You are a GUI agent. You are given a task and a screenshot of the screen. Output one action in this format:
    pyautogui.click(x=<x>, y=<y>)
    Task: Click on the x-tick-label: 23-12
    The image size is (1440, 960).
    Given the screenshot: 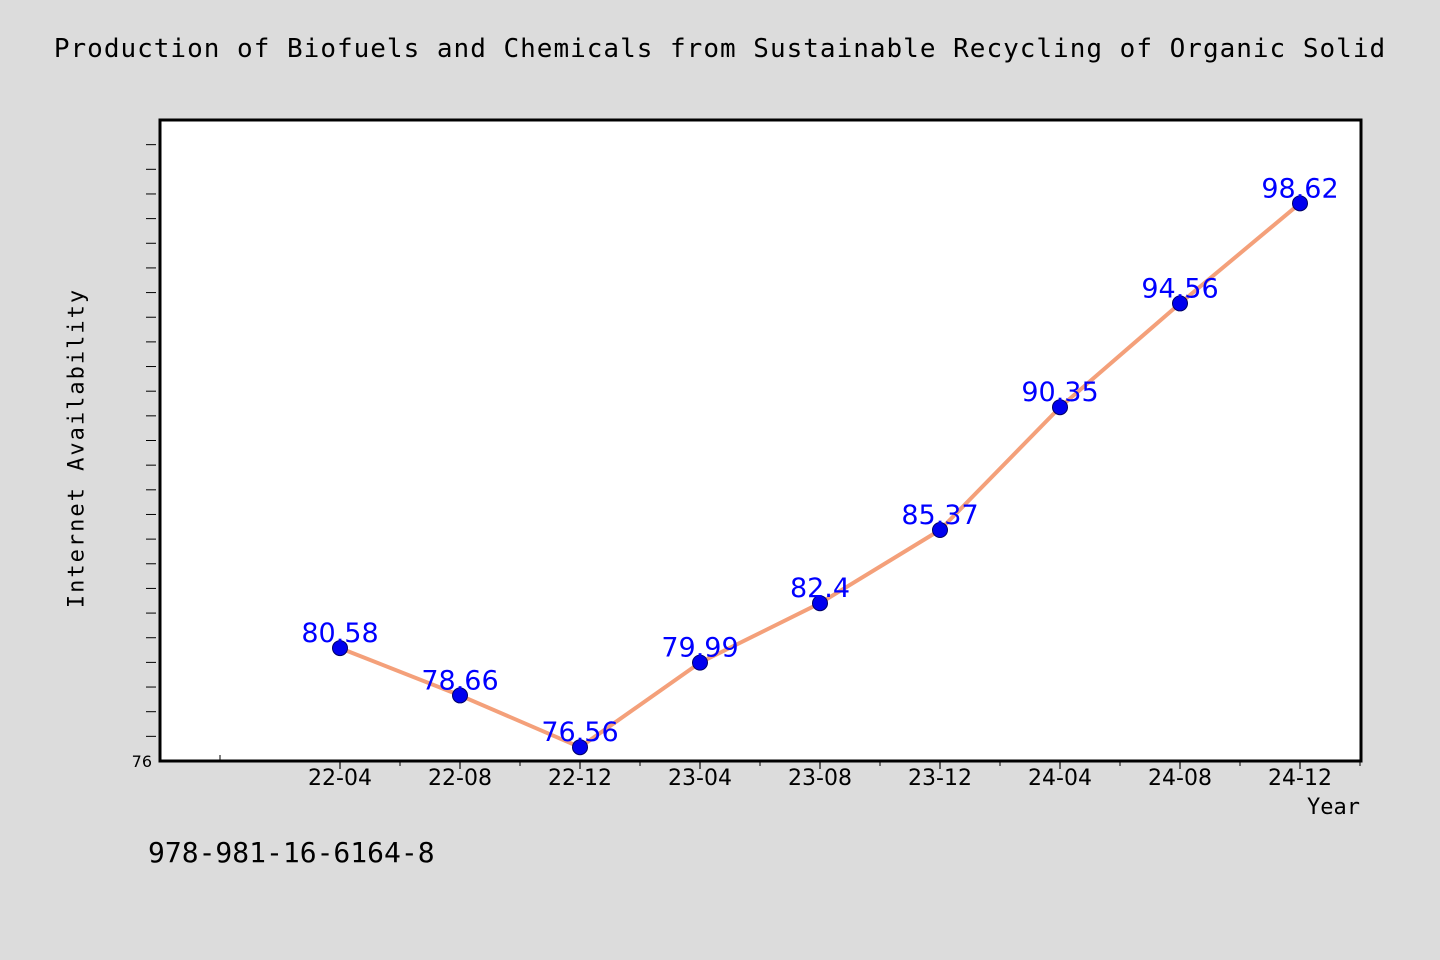 What is the action you would take?
    pyautogui.click(x=940, y=778)
    